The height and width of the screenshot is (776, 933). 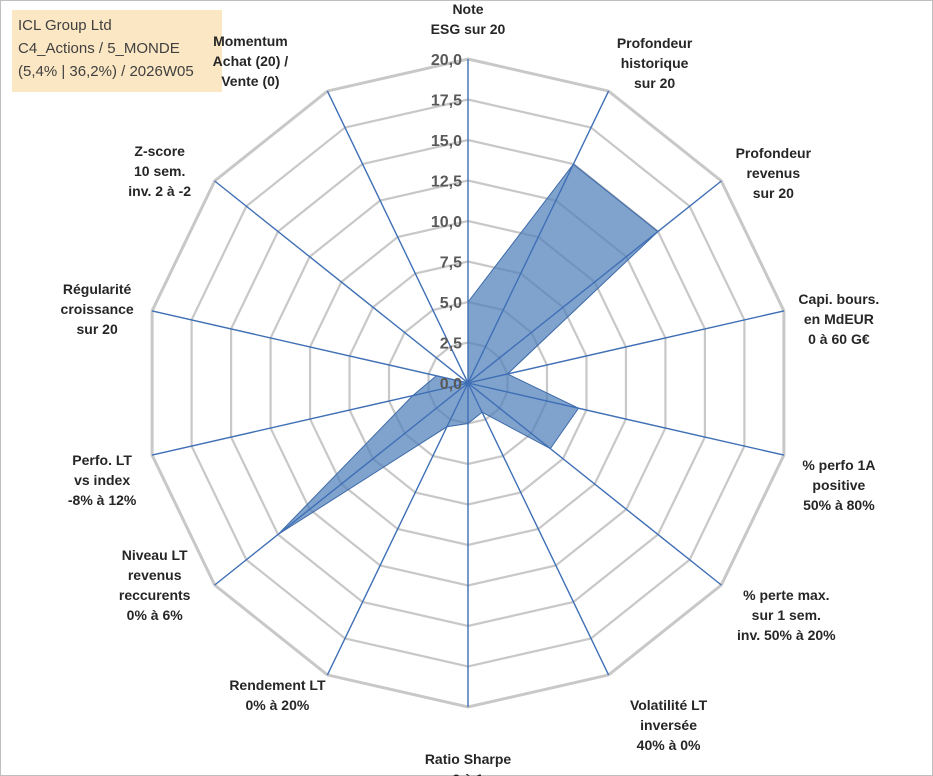 I want to click on axis-label-5-line-2: inv. 50% à 20%, so click(x=786, y=635).